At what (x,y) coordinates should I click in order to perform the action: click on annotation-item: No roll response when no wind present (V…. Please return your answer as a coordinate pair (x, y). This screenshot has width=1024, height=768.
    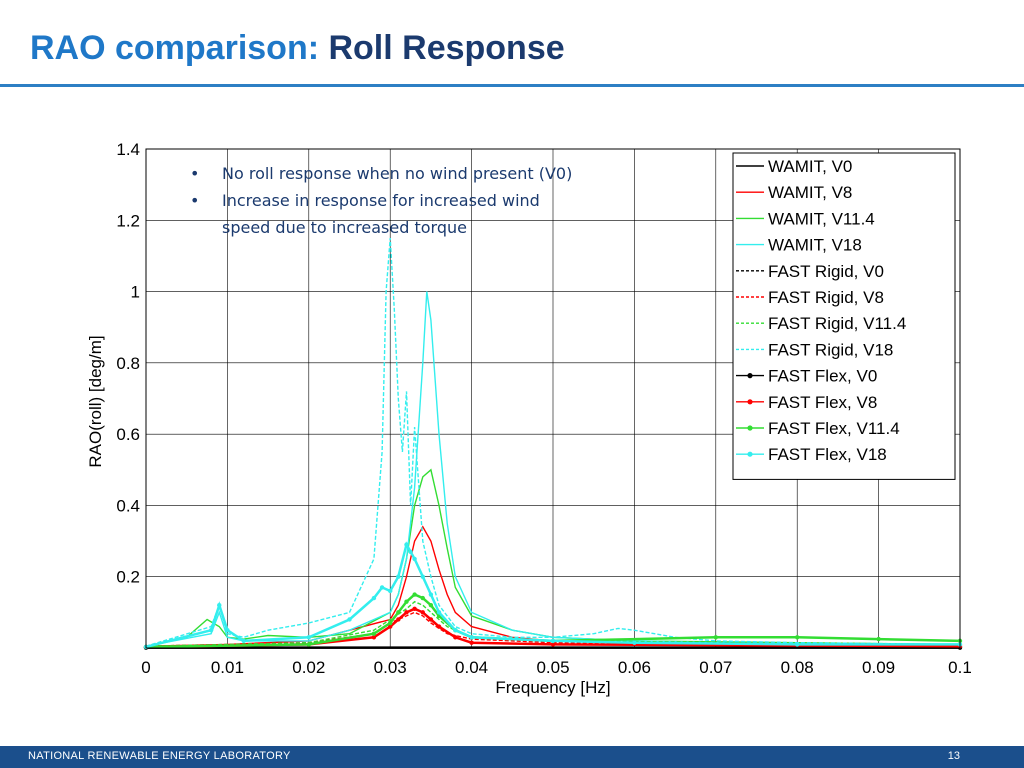
    Looking at the image, I should click on (387, 173).